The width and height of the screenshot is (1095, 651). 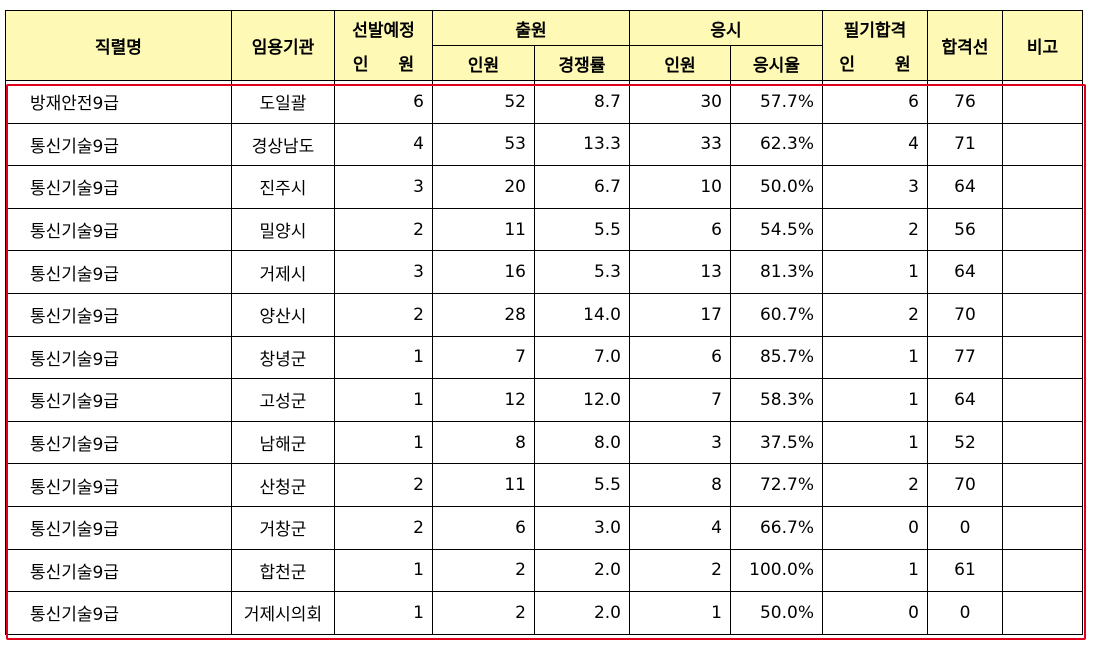 What do you see at coordinates (283, 613) in the screenshot?
I see `cell-agency: 거제시의회` at bounding box center [283, 613].